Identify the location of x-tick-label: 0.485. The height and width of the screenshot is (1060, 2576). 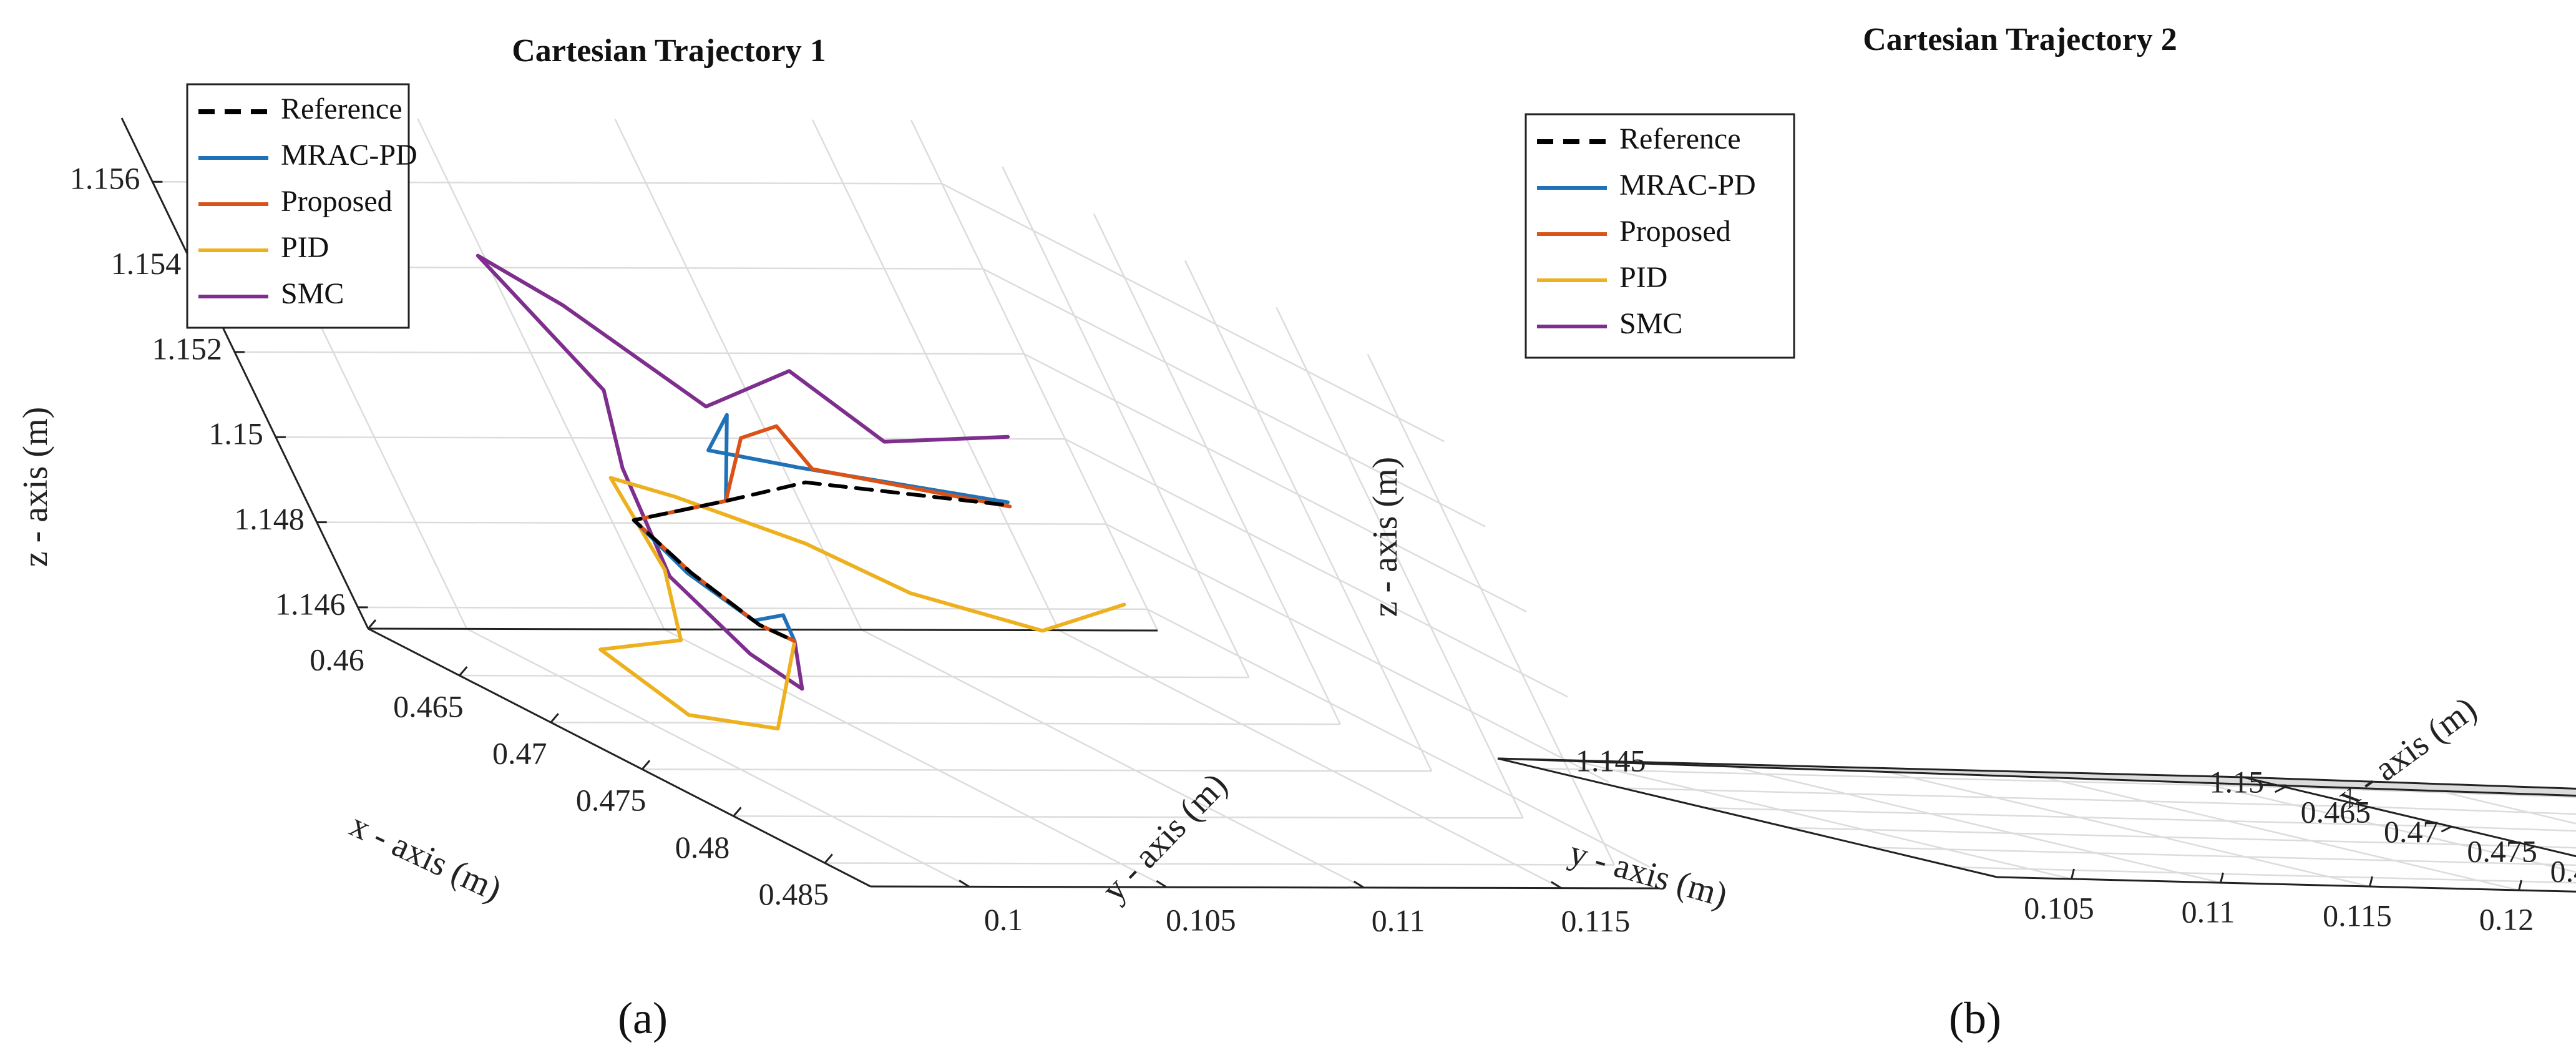
(794, 893).